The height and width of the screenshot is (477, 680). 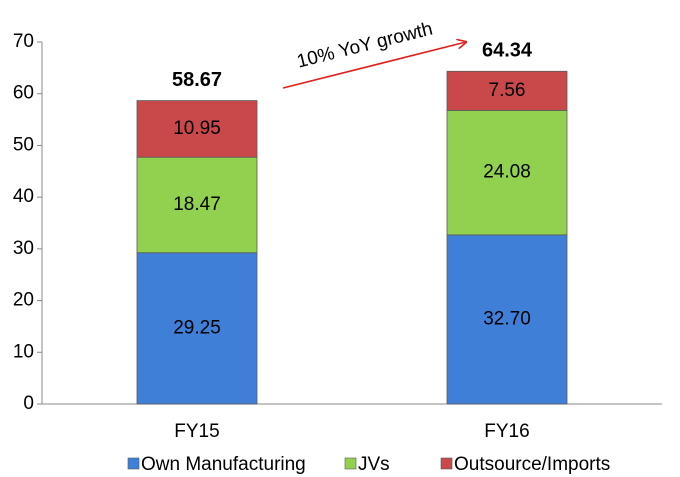 I want to click on total-label: 64.34, so click(x=507, y=51).